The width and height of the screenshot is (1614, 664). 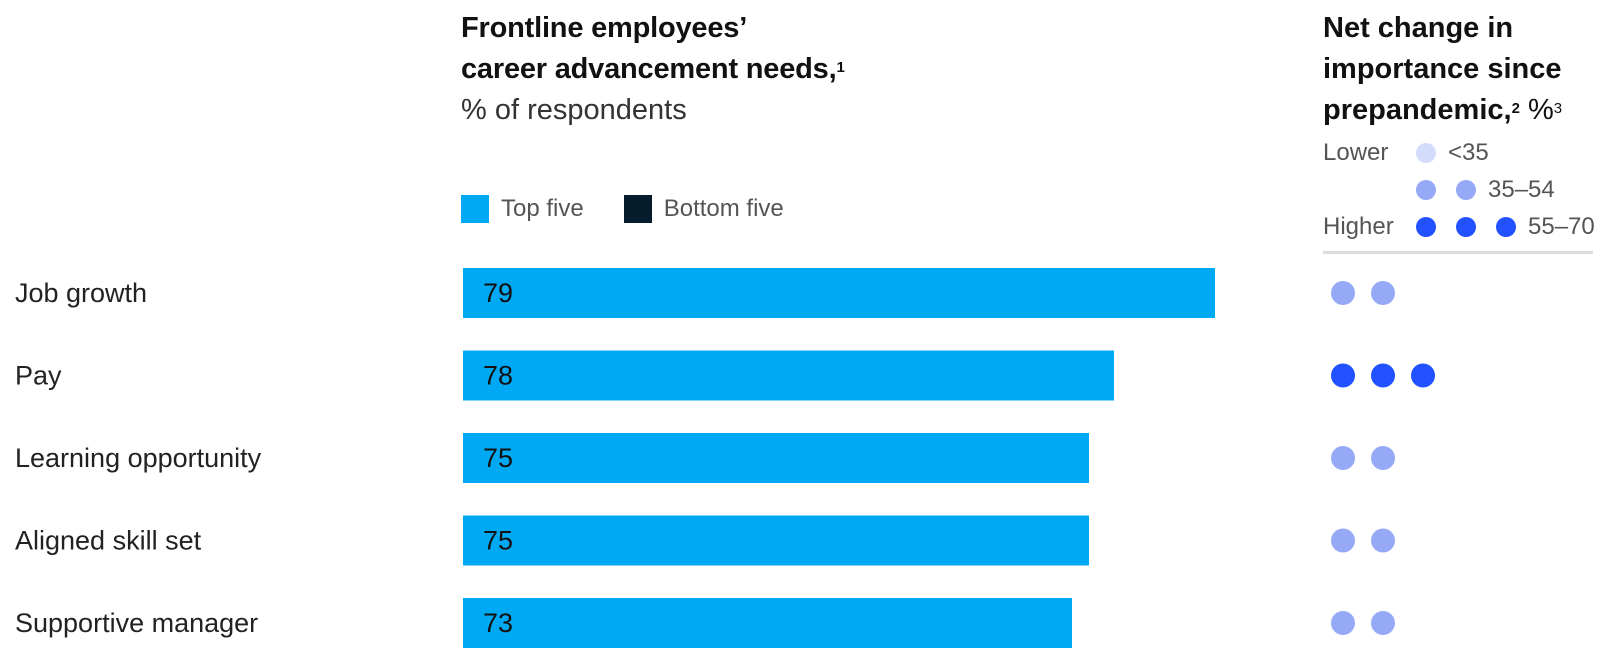 I want to click on key-row-low: Lower <35, so click(x=1463, y=153).